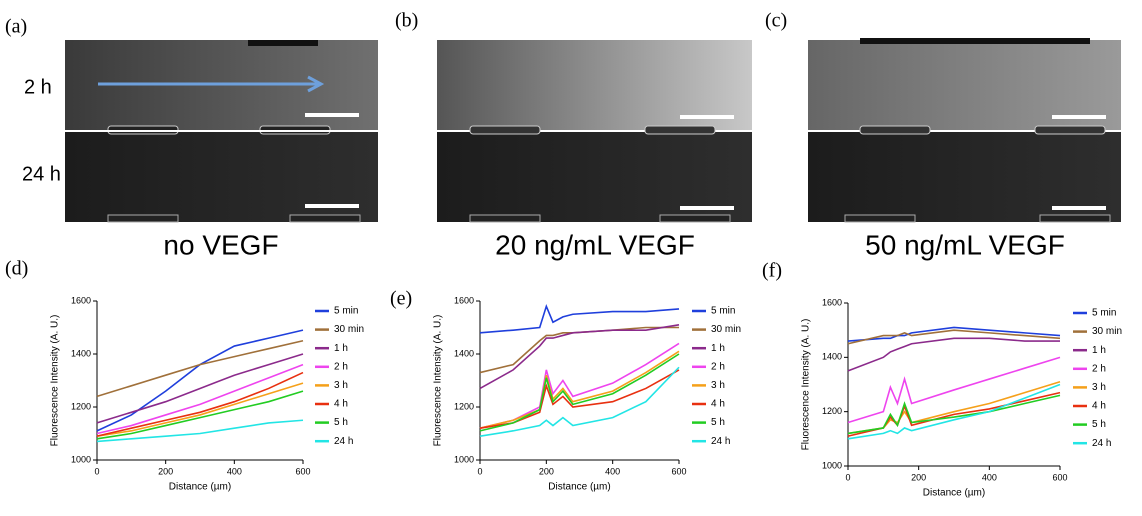 The height and width of the screenshot is (516, 1142). I want to click on panel-label: (d), so click(16, 269).